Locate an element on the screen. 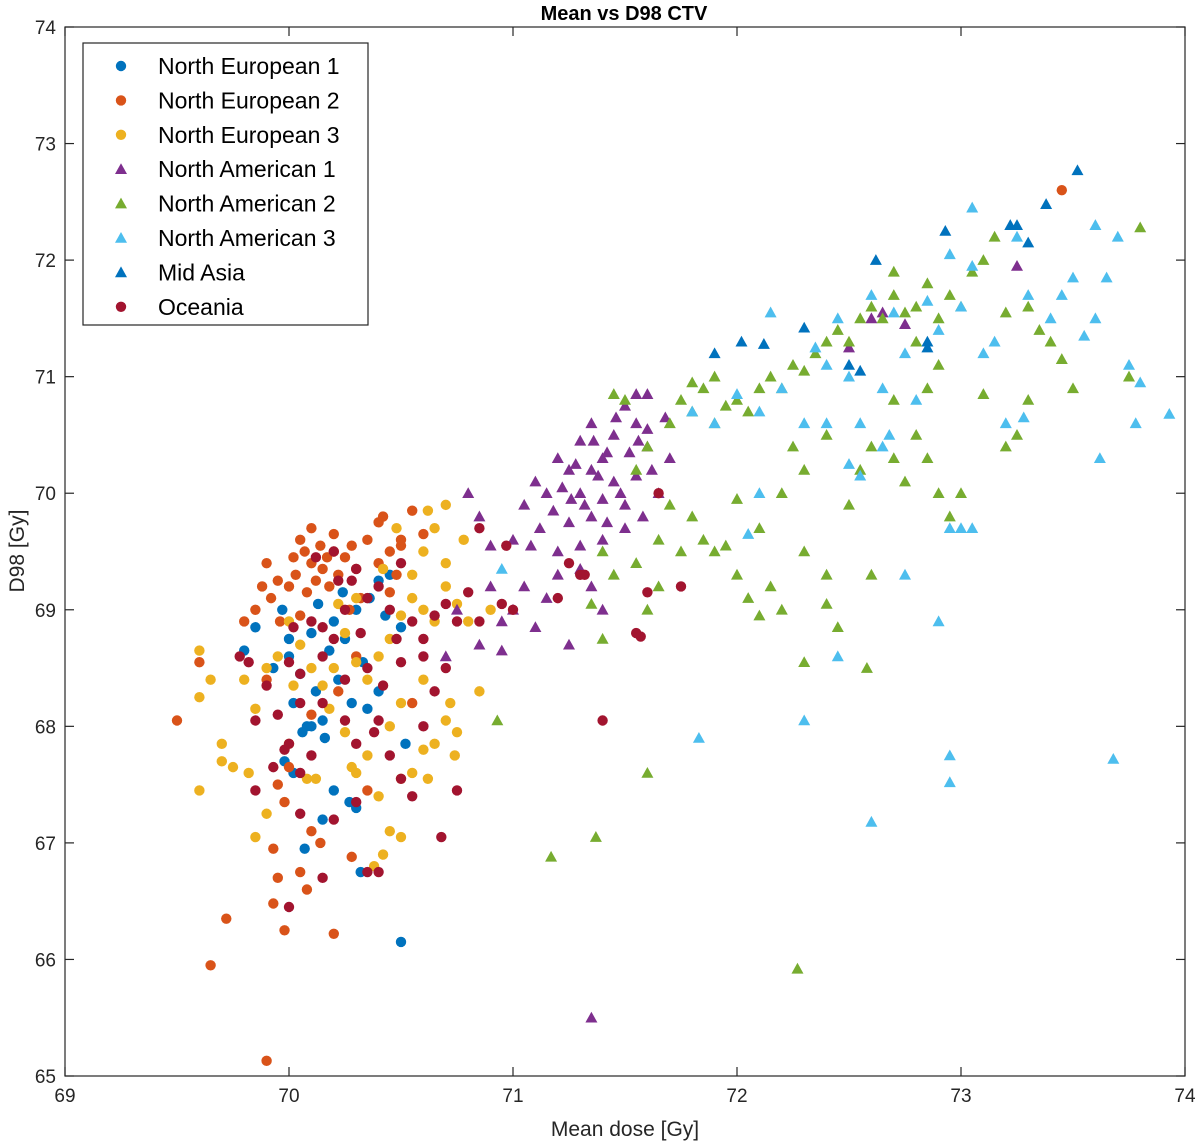 This screenshot has height=1144, width=1200. legend-item: North American 2 is located at coordinates (225, 204).